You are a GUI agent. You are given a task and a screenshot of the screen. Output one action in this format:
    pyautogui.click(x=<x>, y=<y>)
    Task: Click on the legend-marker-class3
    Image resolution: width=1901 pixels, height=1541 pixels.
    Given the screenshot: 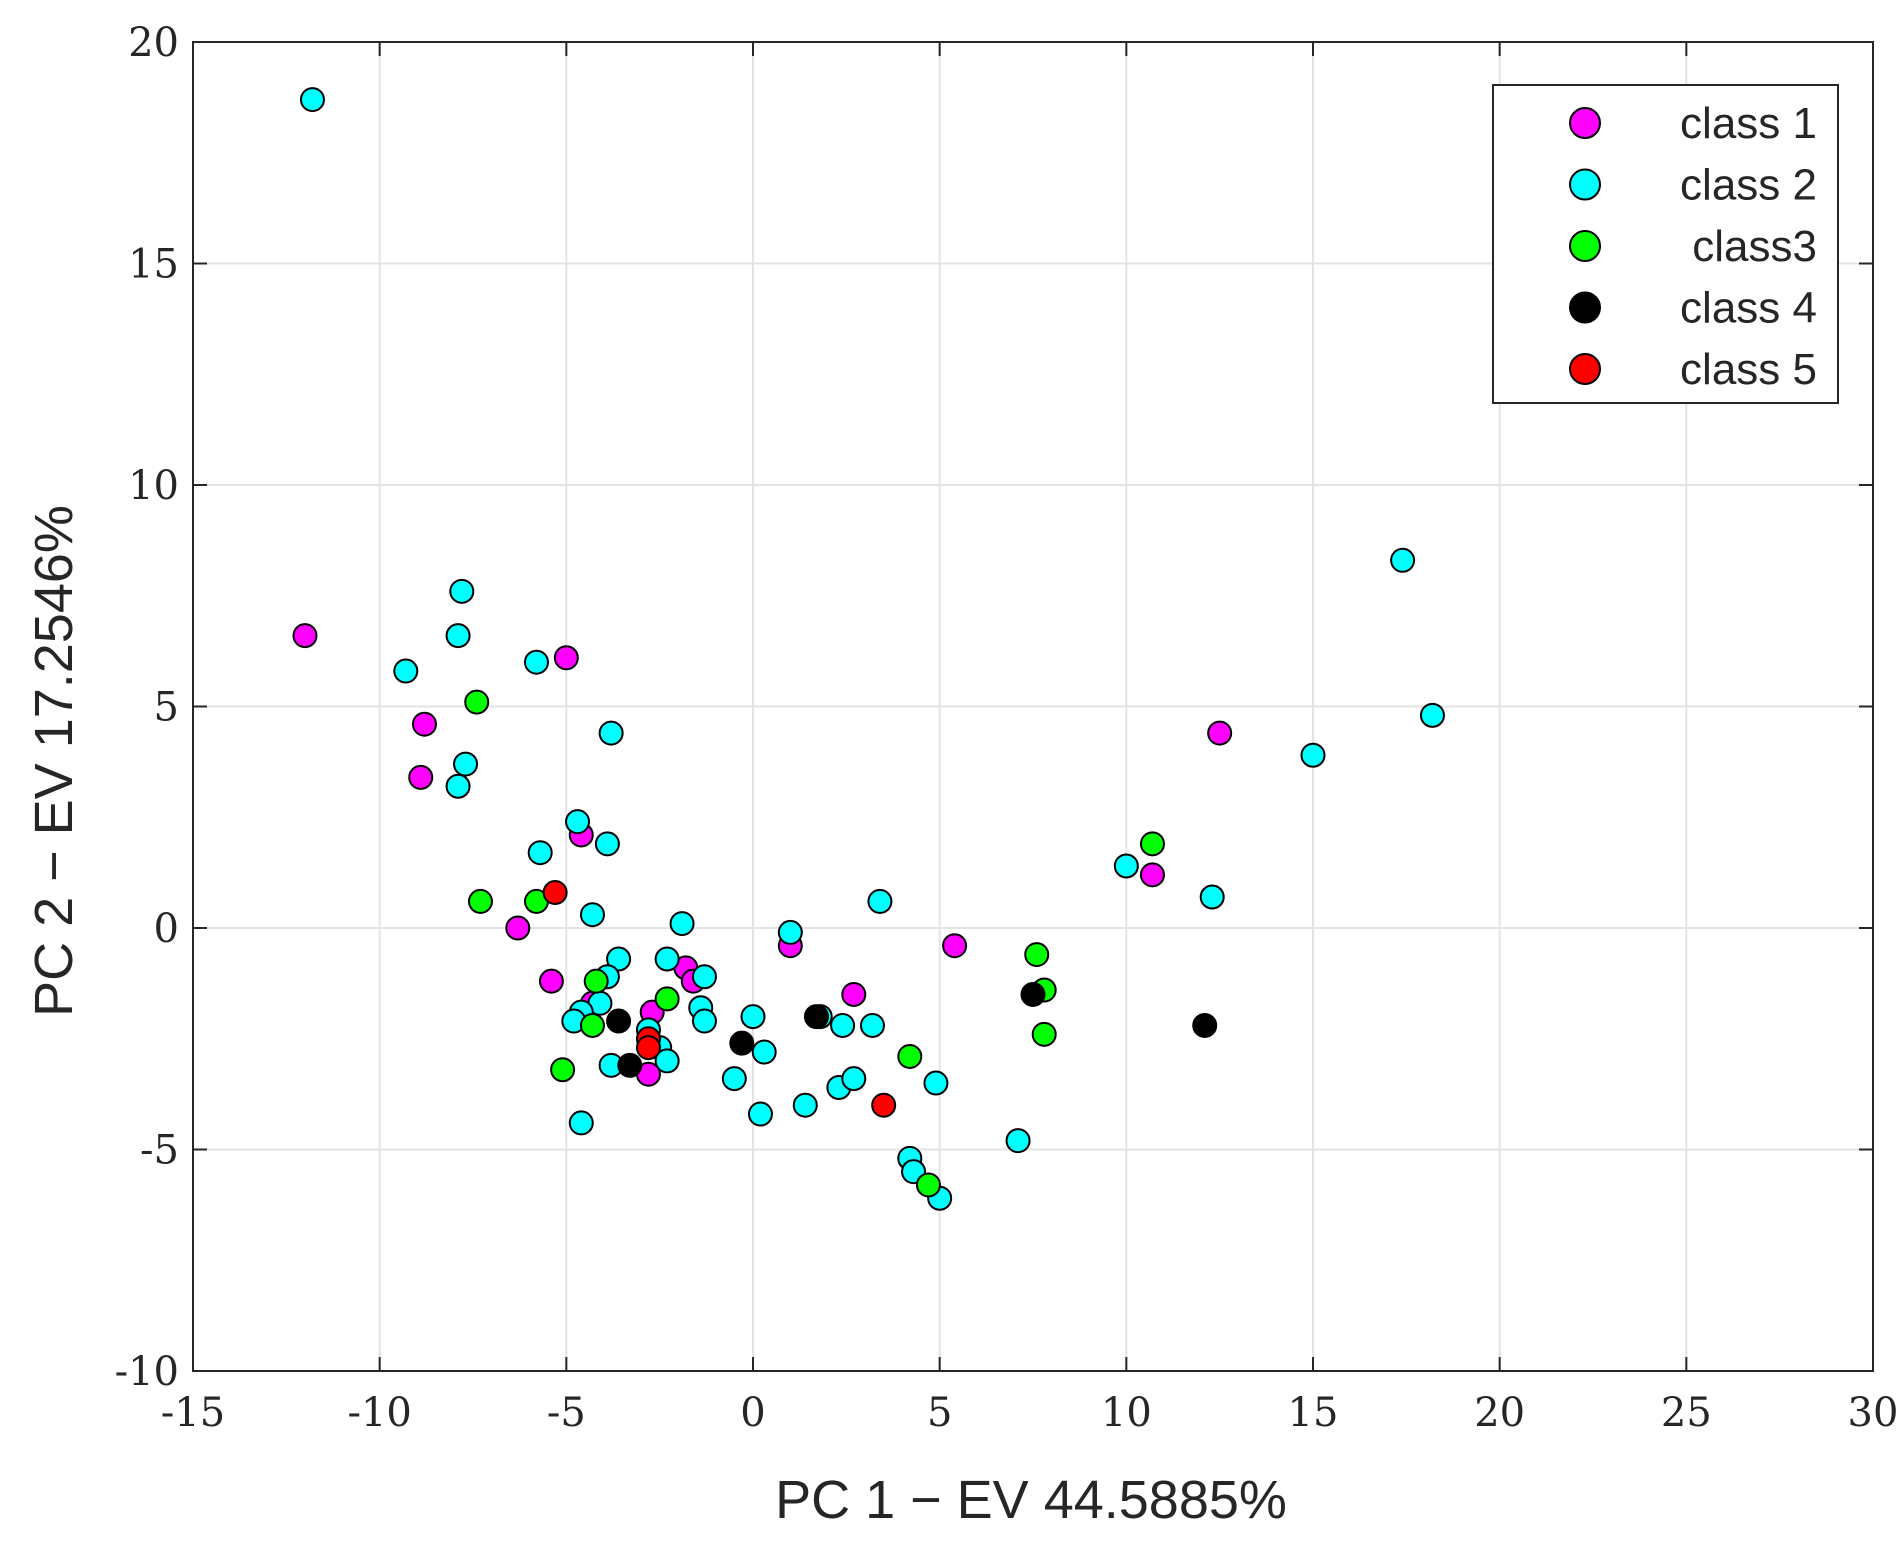 What is the action you would take?
    pyautogui.click(x=1585, y=246)
    